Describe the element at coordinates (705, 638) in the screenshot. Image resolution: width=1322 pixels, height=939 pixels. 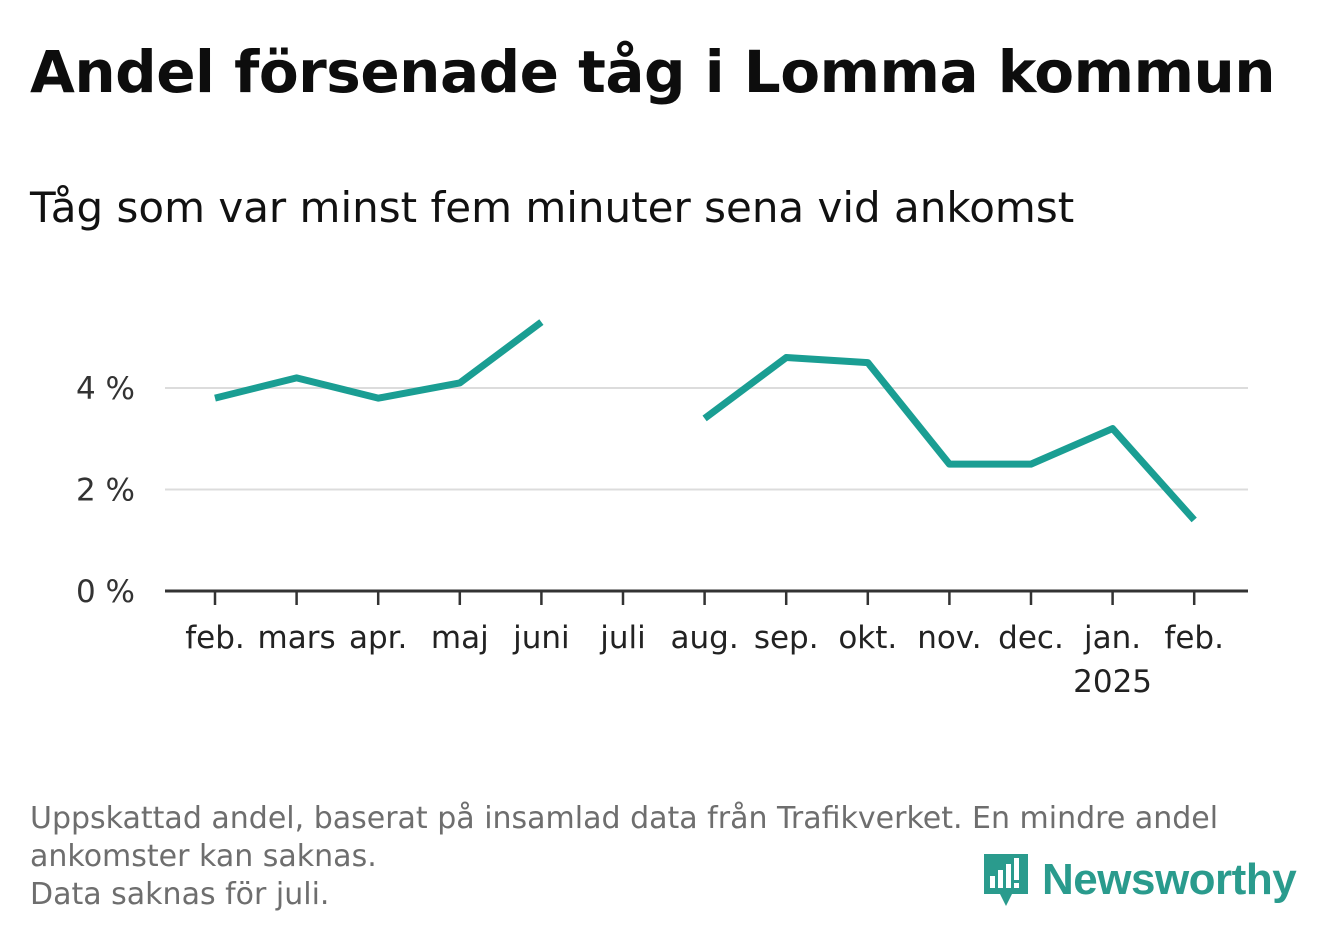
I see `x-tick-label: aug.` at that location.